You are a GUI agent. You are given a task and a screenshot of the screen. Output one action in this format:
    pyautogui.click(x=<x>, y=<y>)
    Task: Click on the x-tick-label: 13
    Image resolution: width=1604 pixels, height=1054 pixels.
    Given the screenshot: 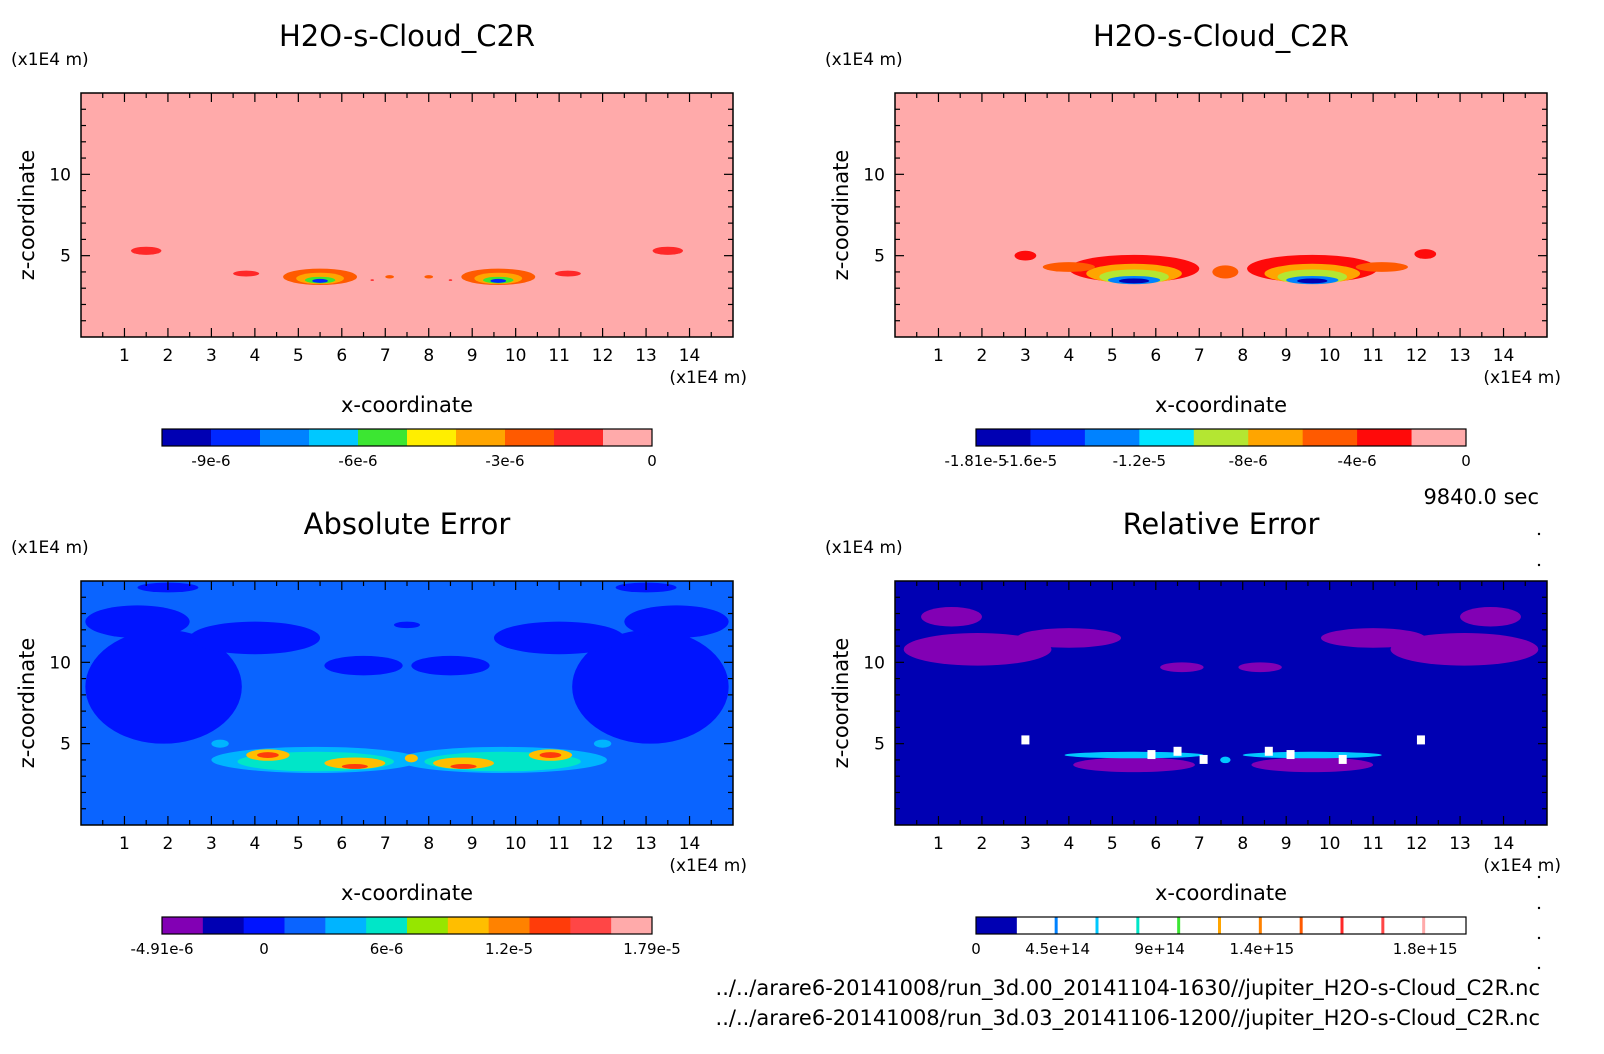 What is the action you would take?
    pyautogui.click(x=646, y=356)
    